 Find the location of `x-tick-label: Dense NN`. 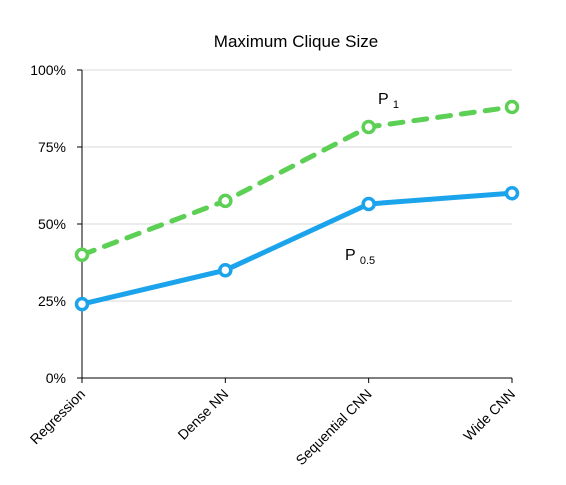

x-tick-label: Dense NN is located at coordinates (202, 414).